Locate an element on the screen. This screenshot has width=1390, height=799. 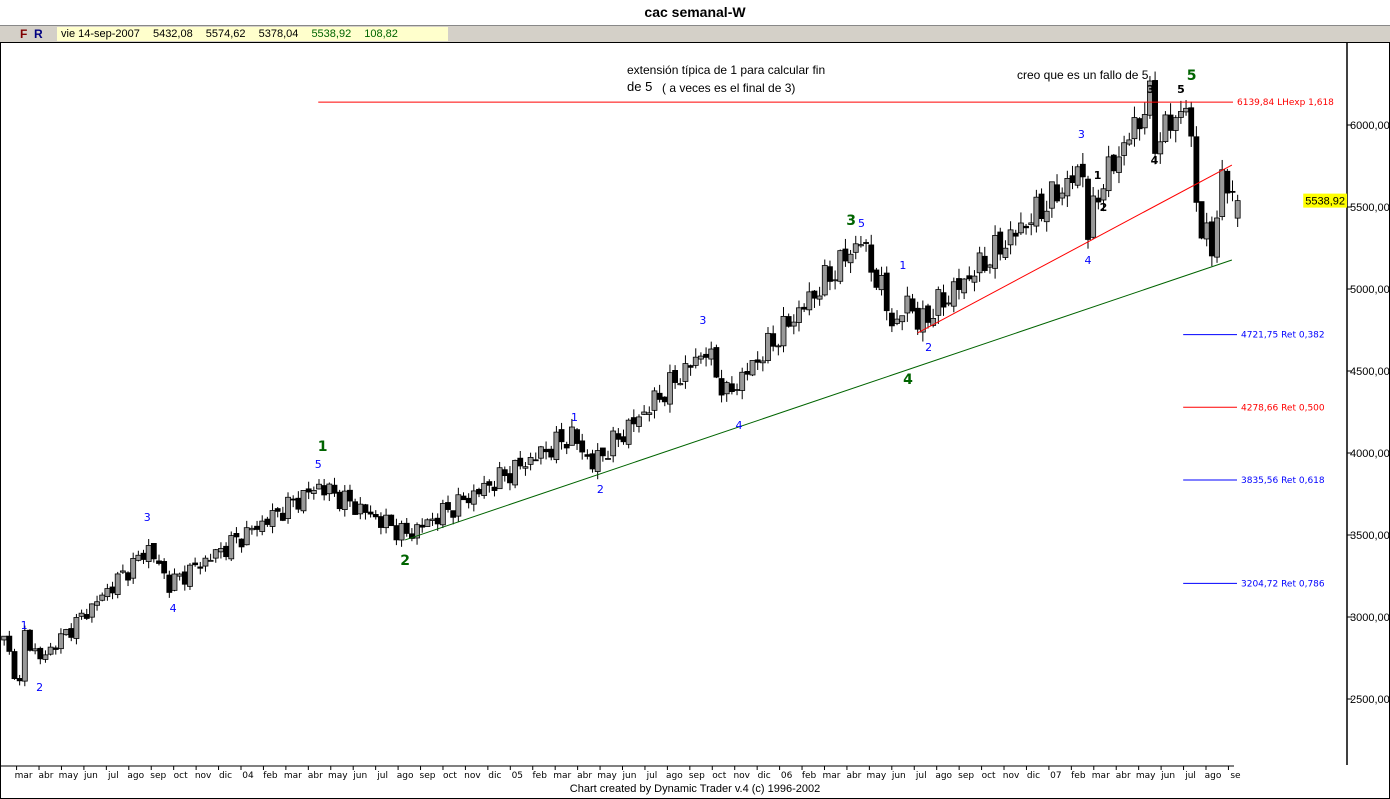
wave-label: 2 is located at coordinates (1104, 207).